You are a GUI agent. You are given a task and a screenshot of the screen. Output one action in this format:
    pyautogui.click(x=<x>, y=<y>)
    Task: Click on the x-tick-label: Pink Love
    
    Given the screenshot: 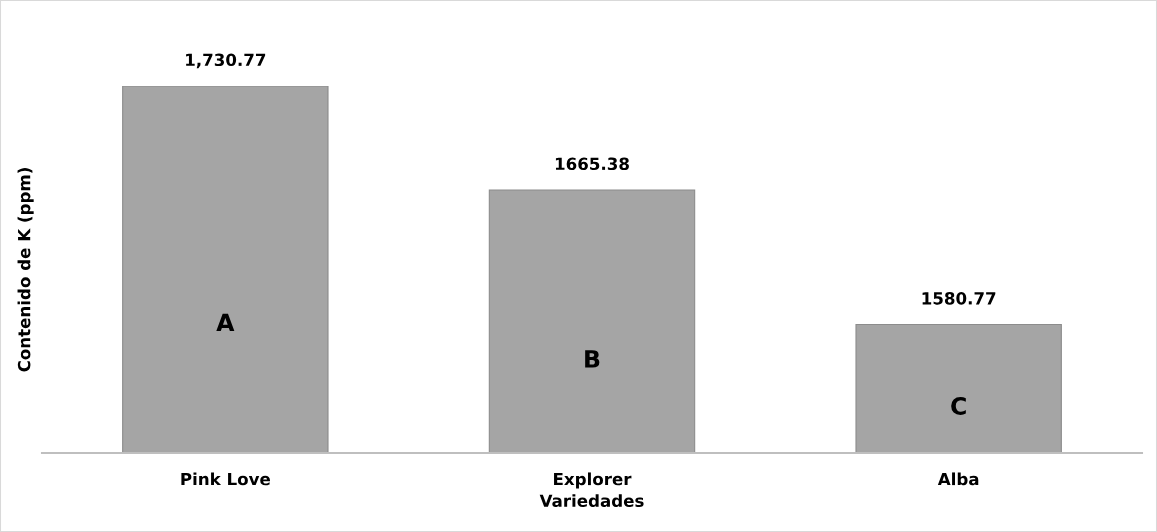 What is the action you would take?
    pyautogui.click(x=225, y=479)
    